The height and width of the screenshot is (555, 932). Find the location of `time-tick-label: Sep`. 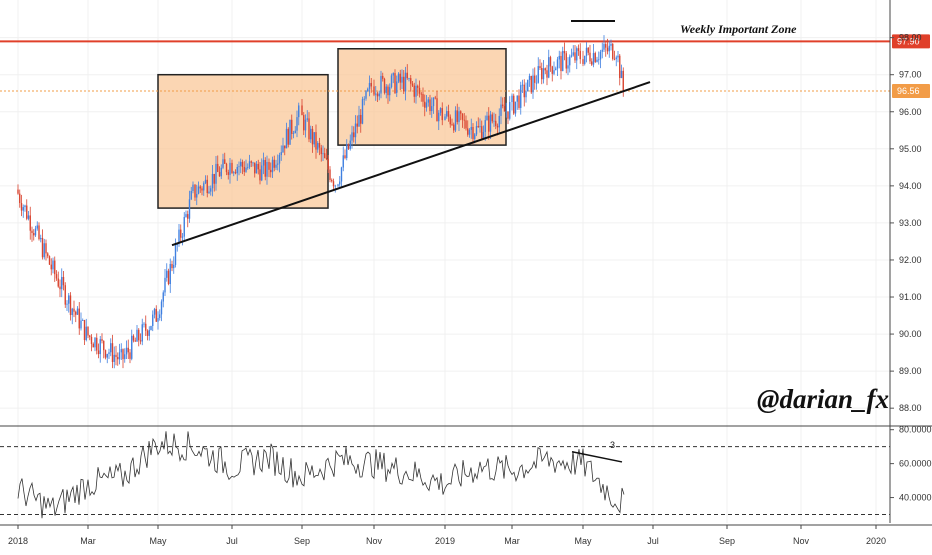

time-tick-label: Sep is located at coordinates (727, 541).